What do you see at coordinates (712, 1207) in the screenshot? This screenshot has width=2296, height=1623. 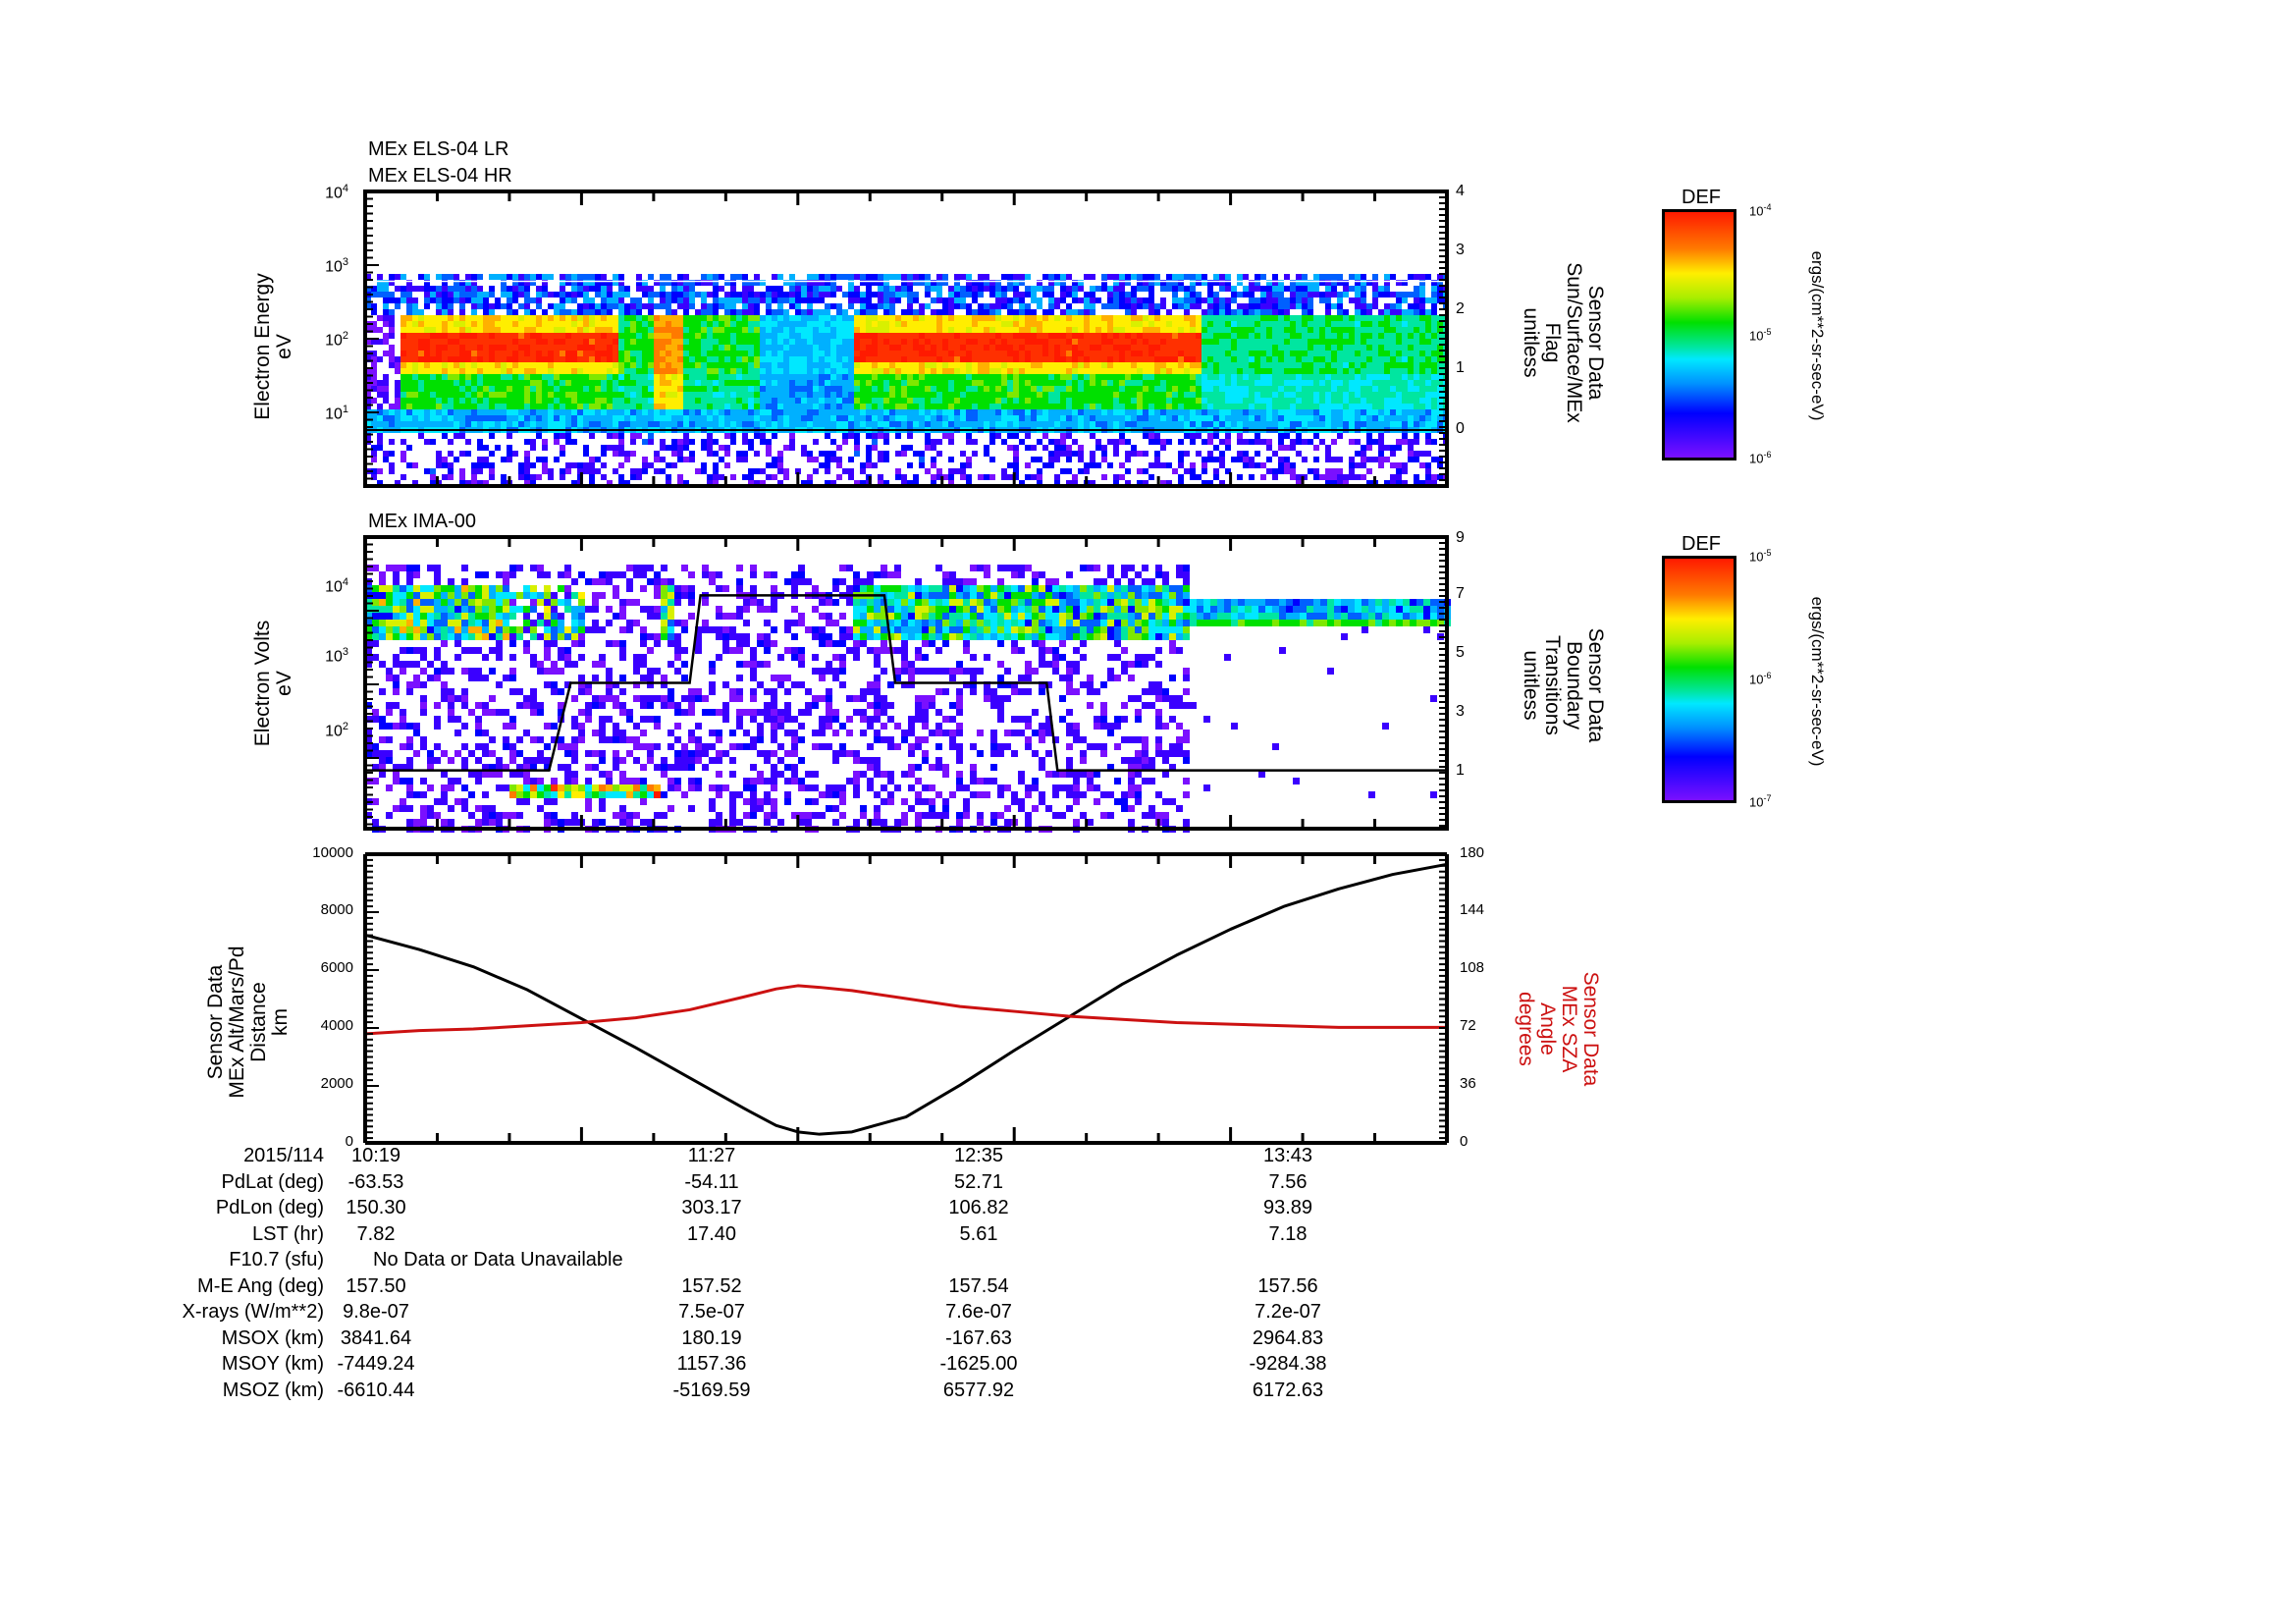 I see `table-cell-value: 303.17` at bounding box center [712, 1207].